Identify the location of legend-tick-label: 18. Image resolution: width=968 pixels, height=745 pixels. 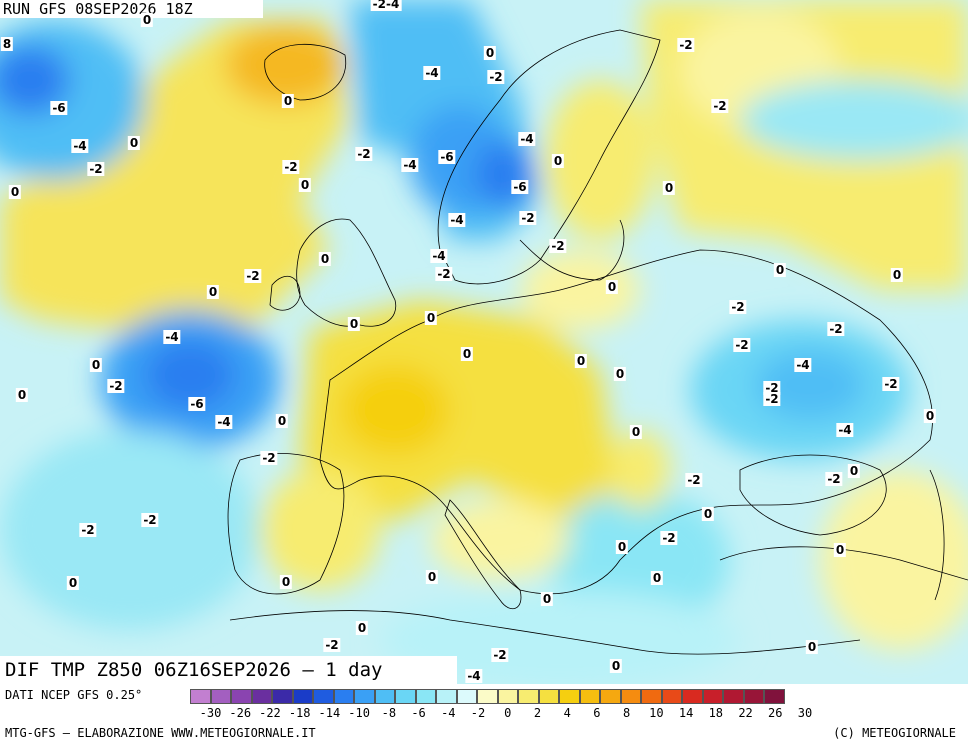
(716, 713).